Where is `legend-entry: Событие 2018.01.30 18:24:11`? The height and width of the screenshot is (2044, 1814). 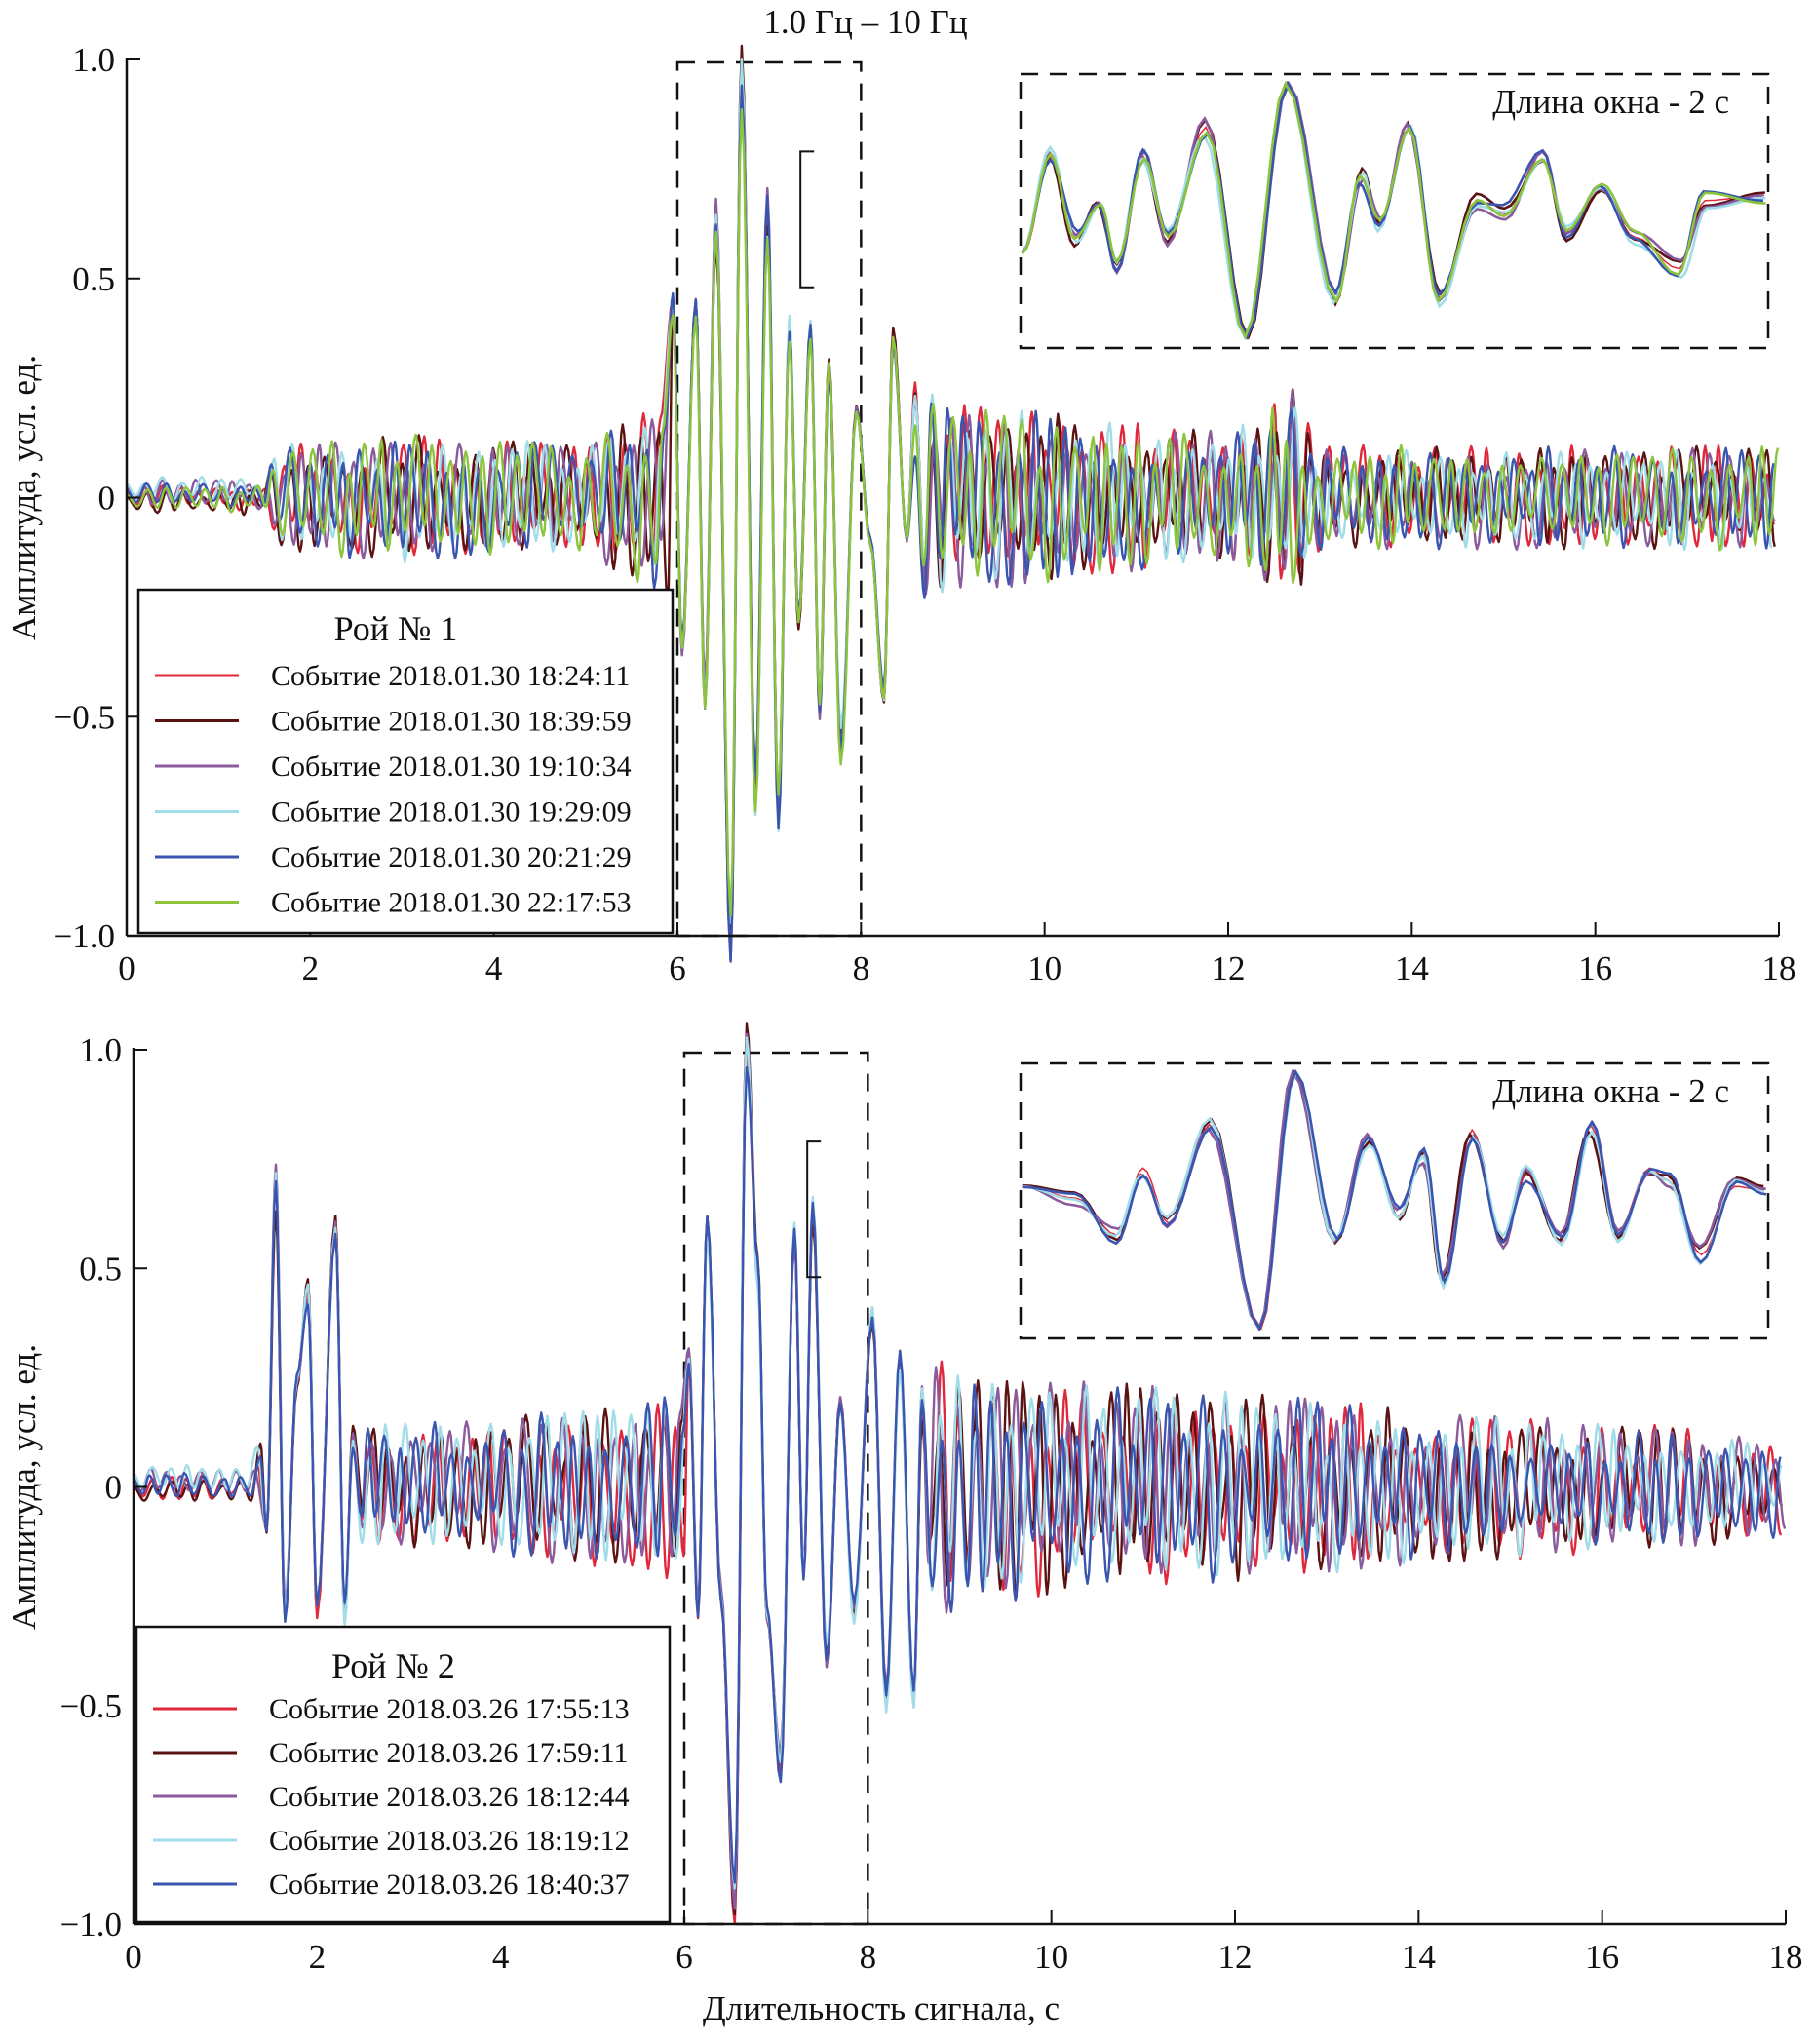
legend-entry: Событие 2018.01.30 18:24:11 is located at coordinates (450, 676).